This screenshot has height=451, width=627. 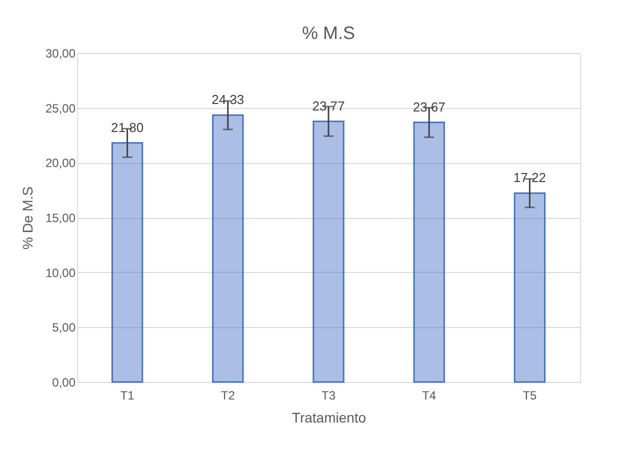 What do you see at coordinates (60, 273) in the screenshot?
I see `y-tick-label: 10,00` at bounding box center [60, 273].